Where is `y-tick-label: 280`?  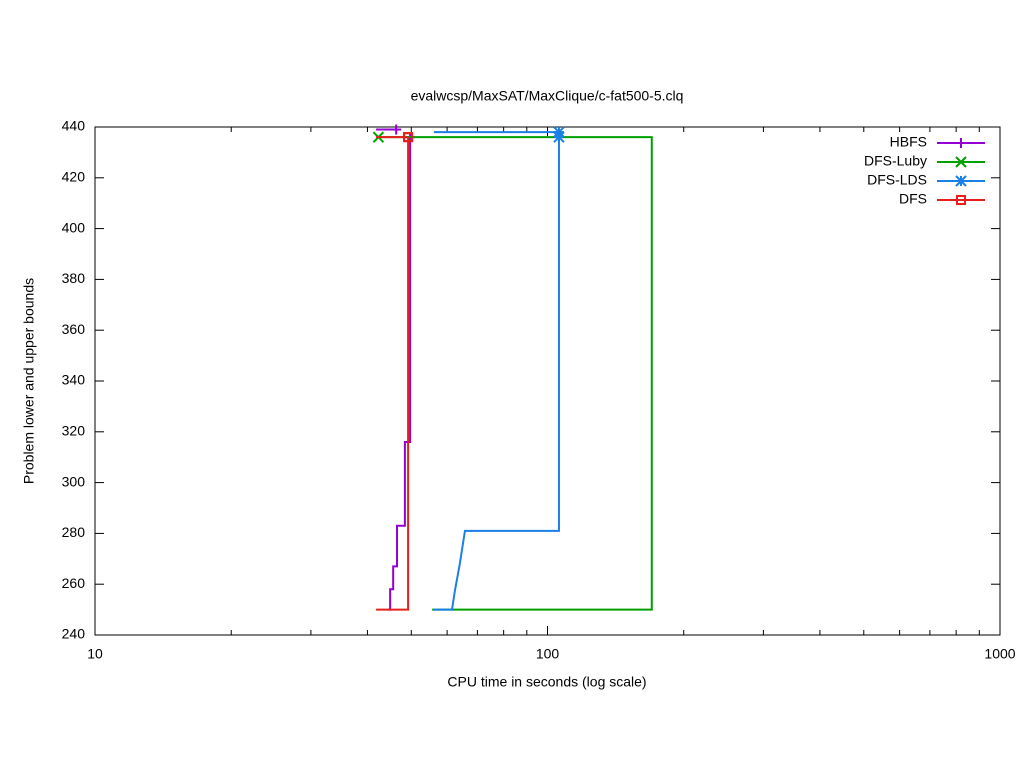 y-tick-label: 280 is located at coordinates (74, 532).